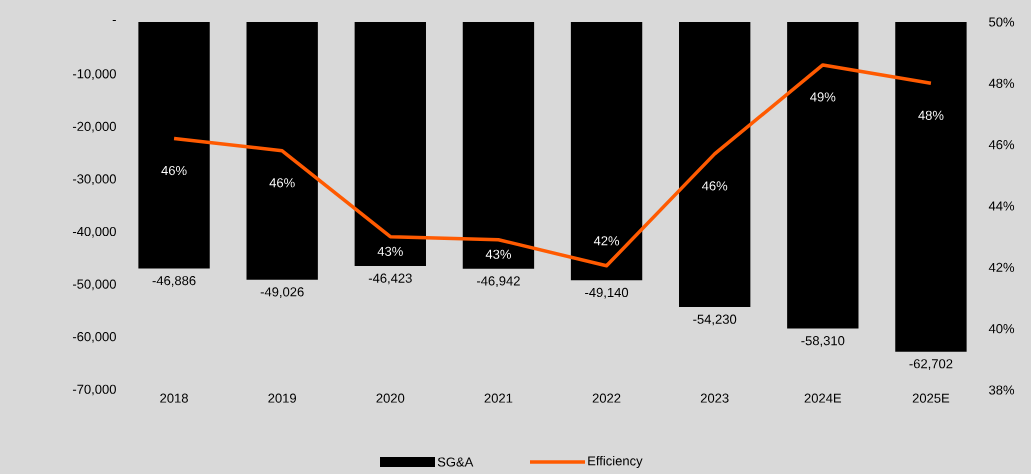 This screenshot has height=474, width=1031. Describe the element at coordinates (931, 398) in the screenshot. I see `x-tick-label: 2025E` at that location.